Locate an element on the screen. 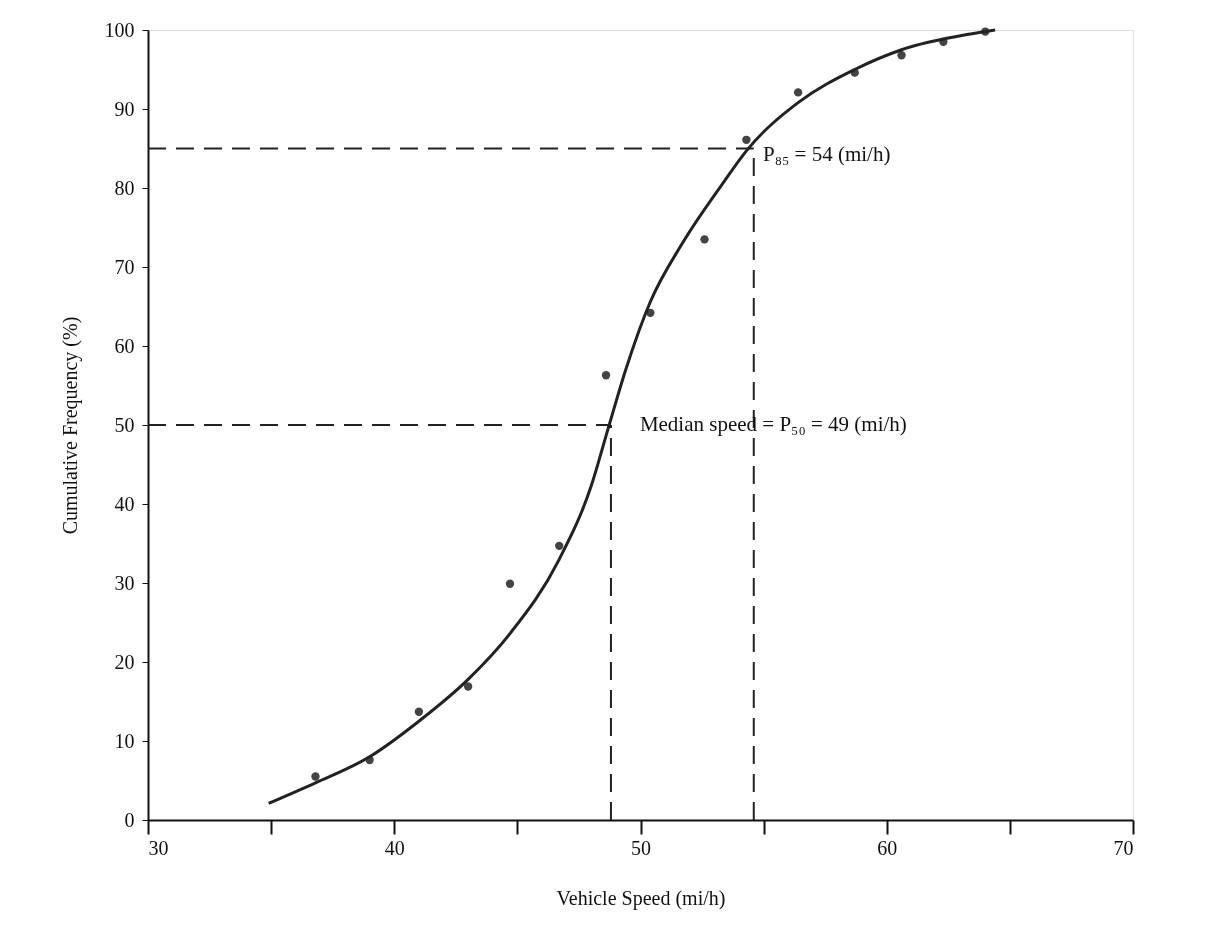 The width and height of the screenshot is (1220, 949). annotation: P₈₅ = 54 (mi/h) is located at coordinates (827, 153).